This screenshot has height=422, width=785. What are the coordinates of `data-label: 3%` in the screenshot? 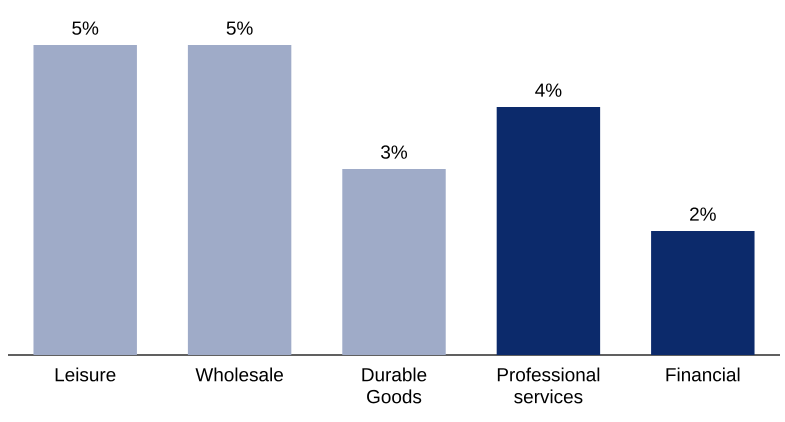 It's located at (394, 152).